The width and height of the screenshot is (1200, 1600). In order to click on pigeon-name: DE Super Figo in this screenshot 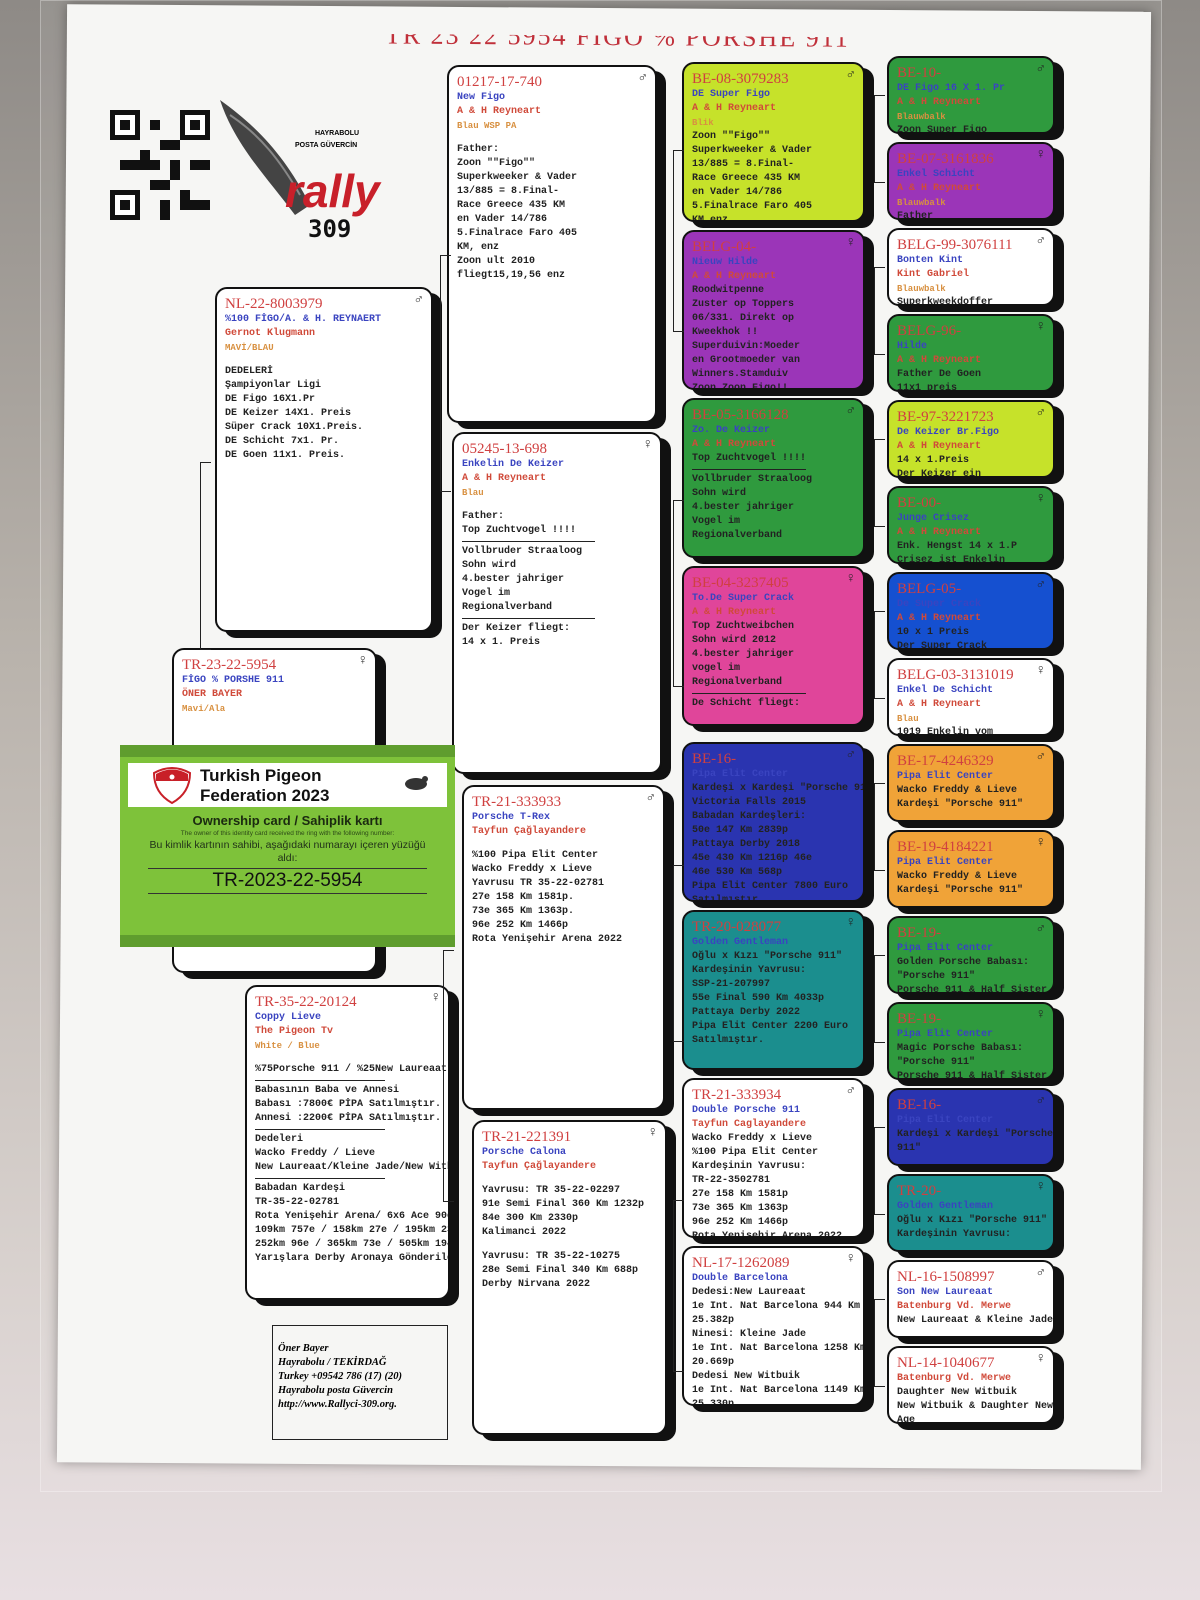, I will do `click(731, 94)`.